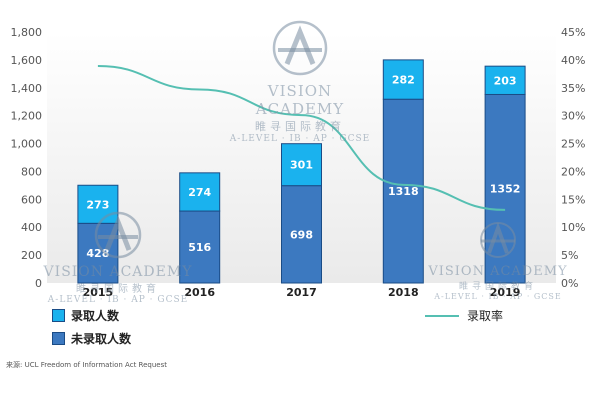 The width and height of the screenshot is (600, 400). Describe the element at coordinates (573, 227) in the screenshot. I see `y2-tick-label: 10%` at that location.